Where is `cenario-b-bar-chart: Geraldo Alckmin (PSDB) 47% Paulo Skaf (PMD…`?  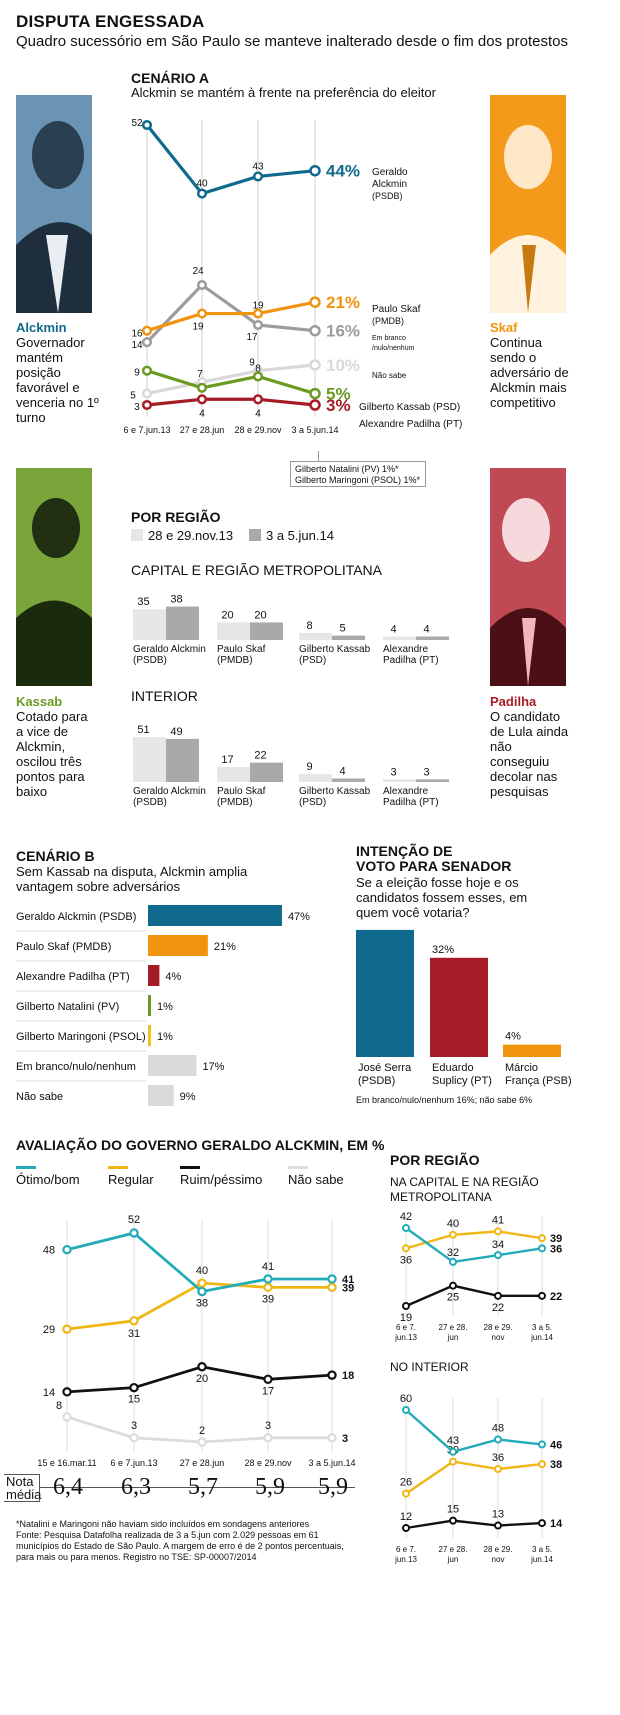 cenario-b-bar-chart: Geraldo Alckmin (PSDB) 47% Paulo Skaf (PMD… is located at coordinates (163, 1005).